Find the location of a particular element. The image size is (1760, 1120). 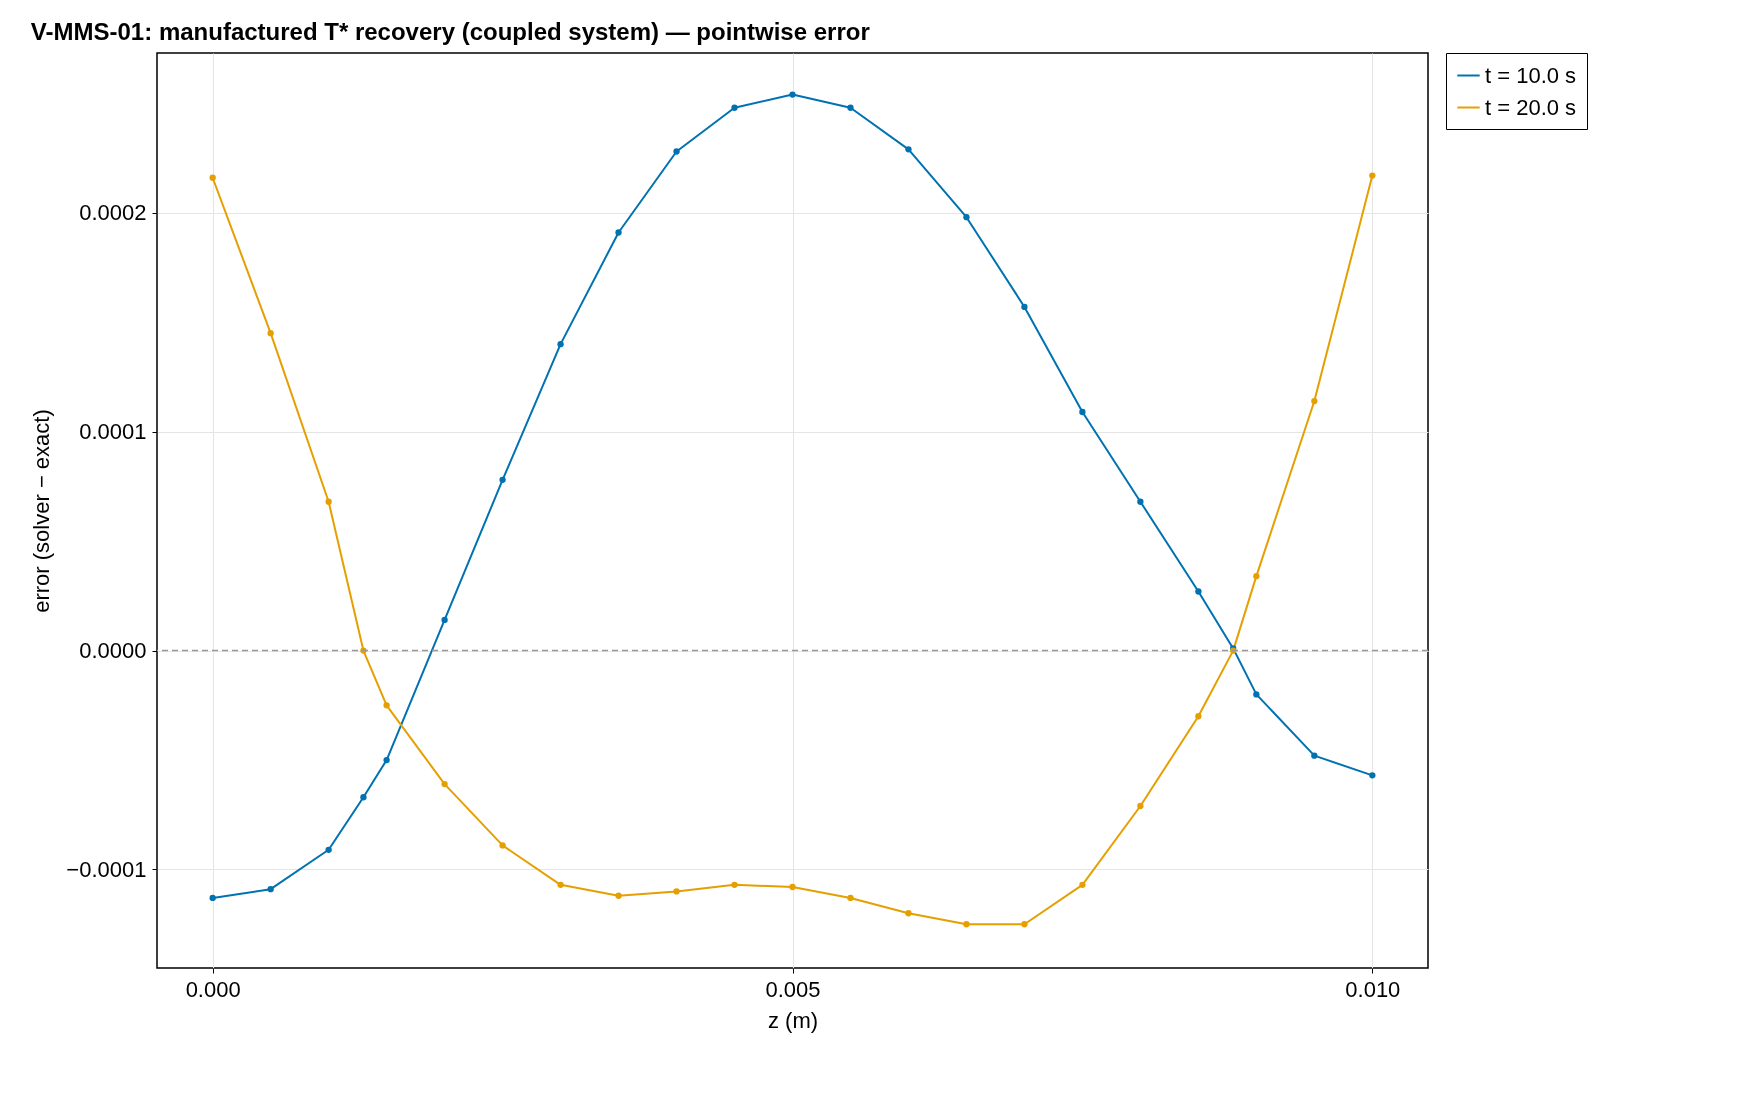

x-tick-label: 0.005 is located at coordinates (793, 989).